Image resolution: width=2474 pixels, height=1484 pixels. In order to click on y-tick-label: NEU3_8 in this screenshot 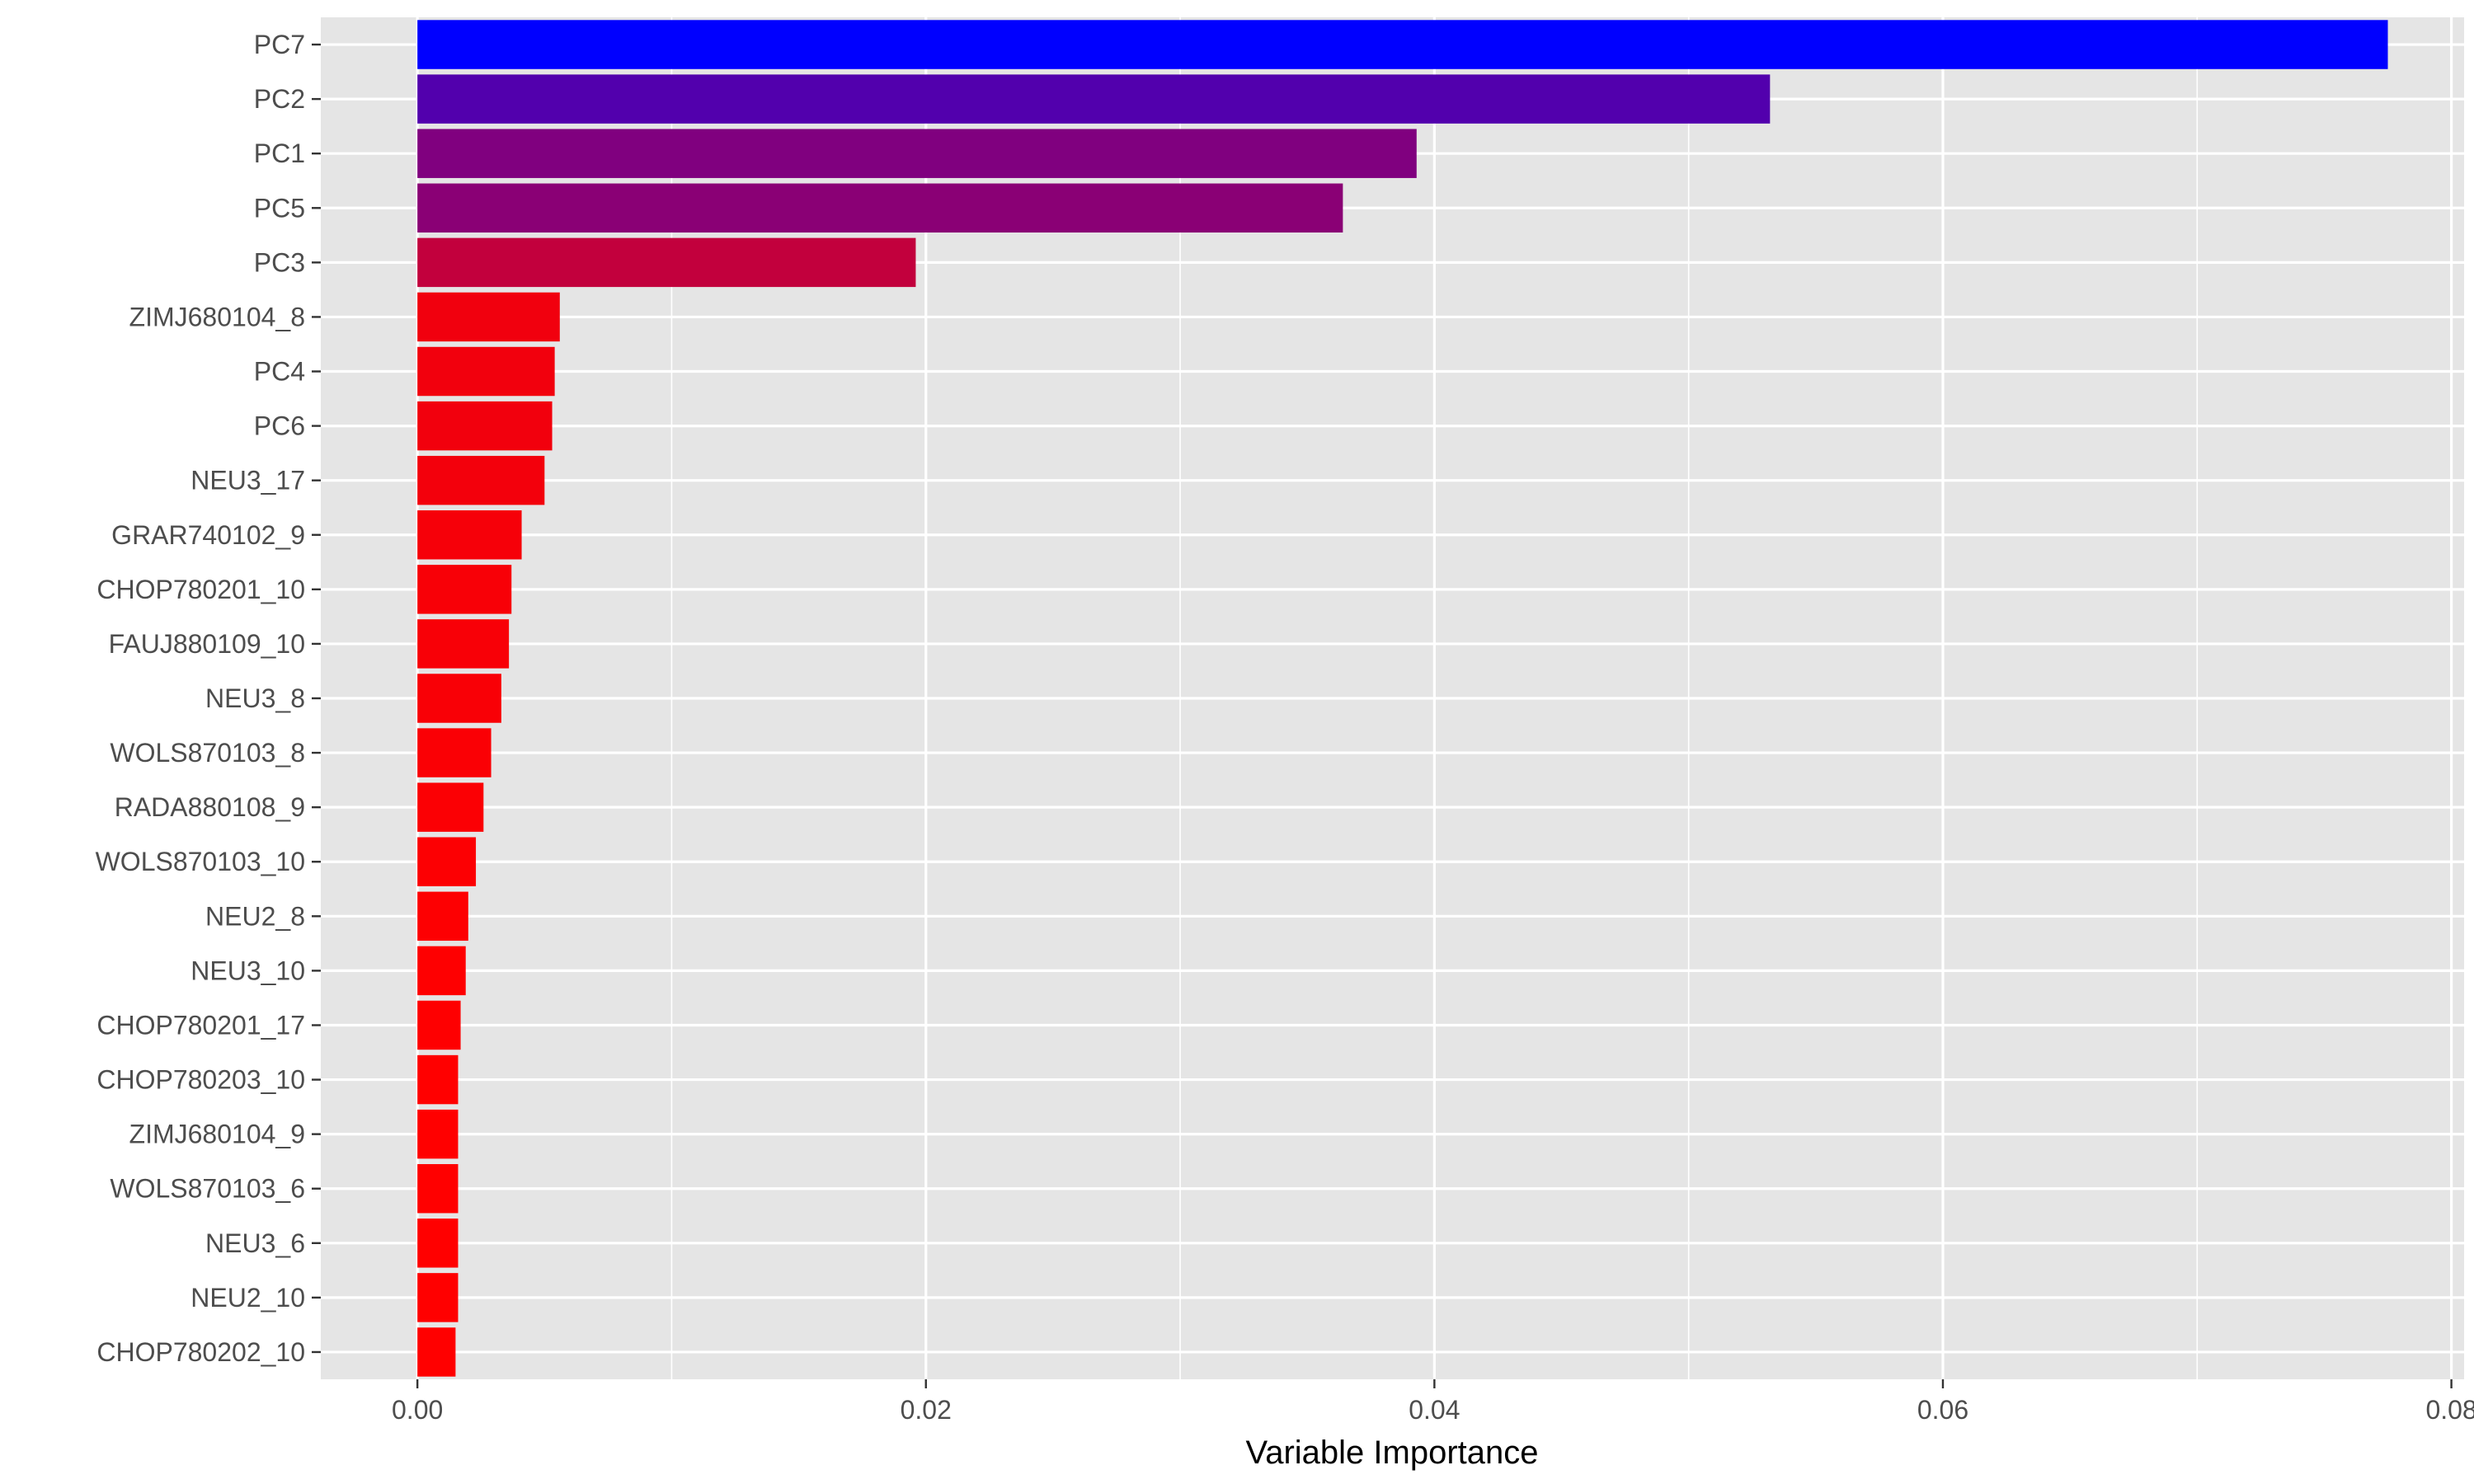, I will do `click(255, 698)`.